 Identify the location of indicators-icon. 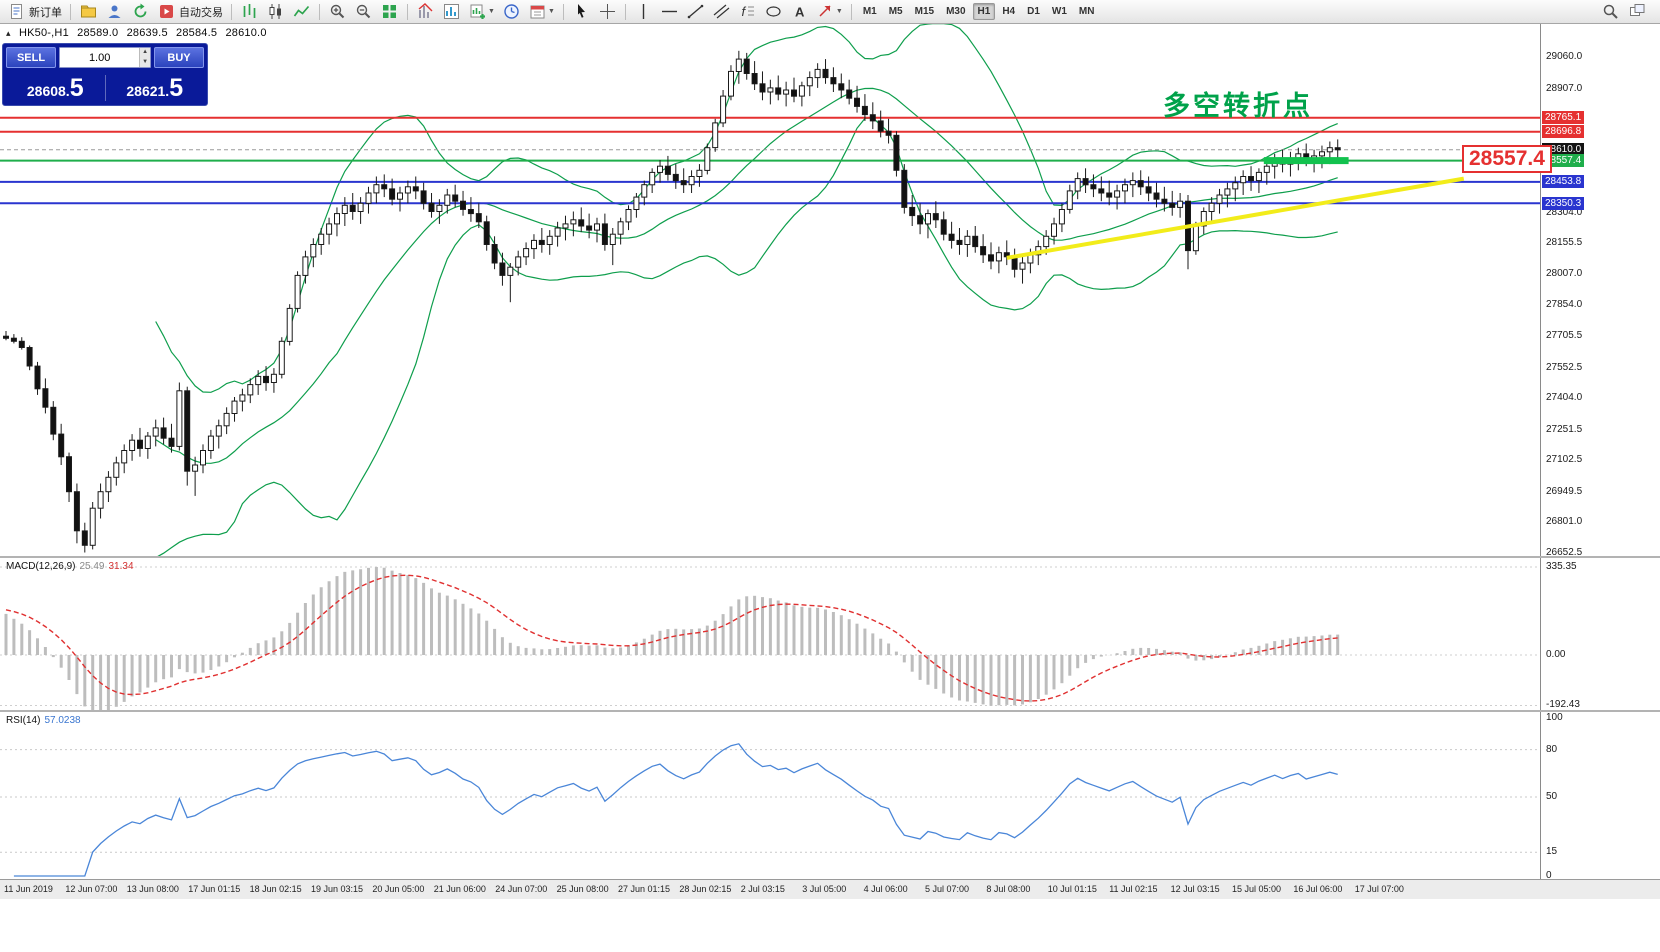
(425, 12).